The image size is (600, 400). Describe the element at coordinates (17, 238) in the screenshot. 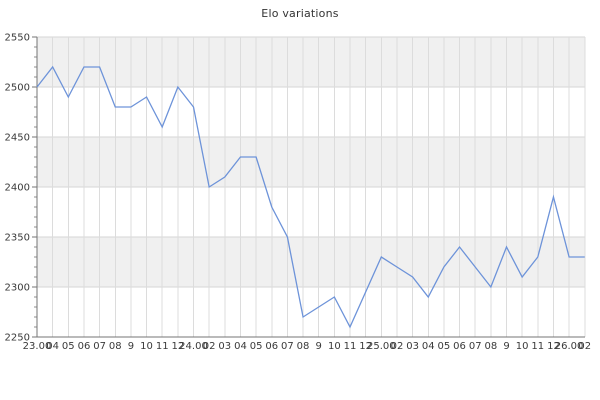

I see `y-tick-label: 2350` at that location.